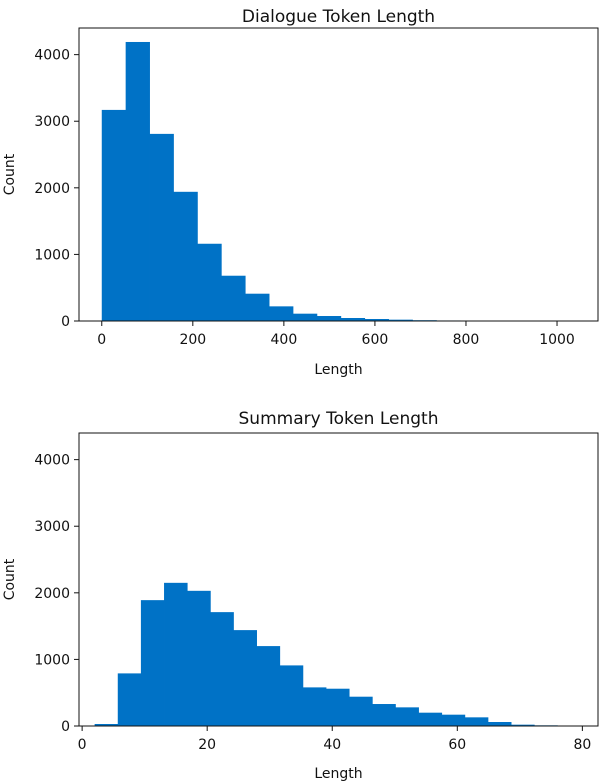 The image size is (600, 784). I want to click on x-axis: 0 20 40 60 80, so click(334, 739).